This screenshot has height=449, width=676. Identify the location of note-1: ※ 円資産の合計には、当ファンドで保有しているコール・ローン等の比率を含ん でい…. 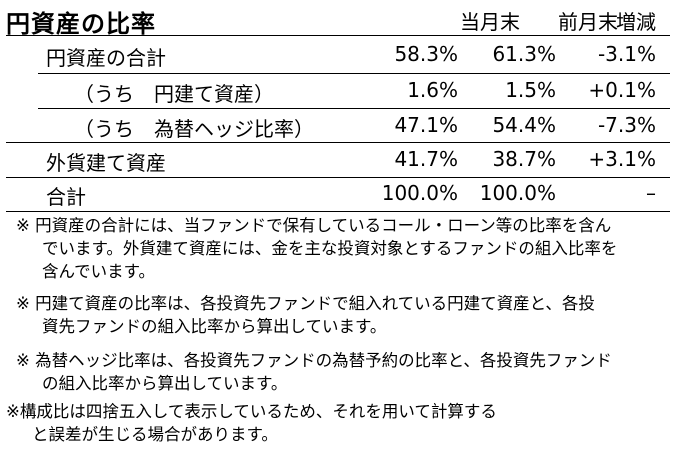
(341, 248).